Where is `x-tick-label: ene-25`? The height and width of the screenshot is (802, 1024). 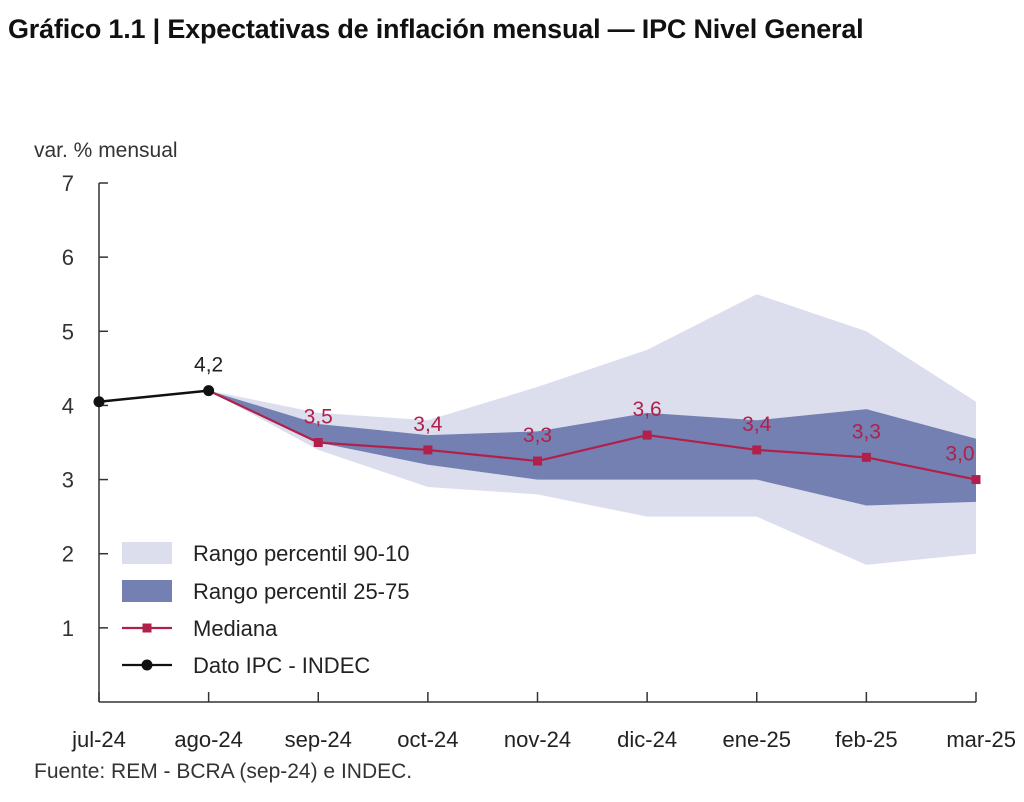 x-tick-label: ene-25 is located at coordinates (756, 739).